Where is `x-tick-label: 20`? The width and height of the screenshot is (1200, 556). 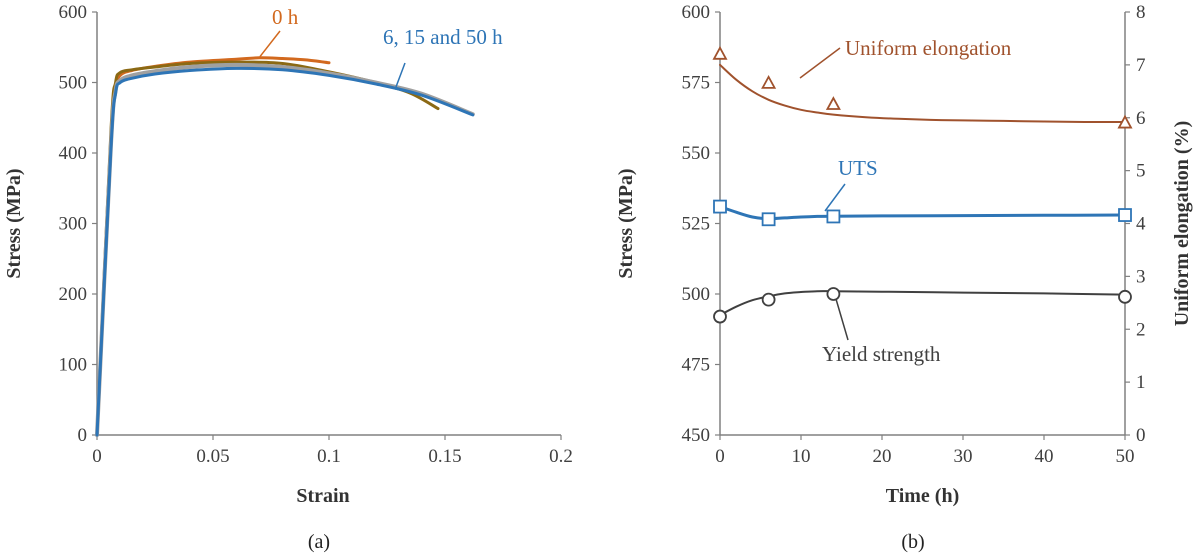 x-tick-label: 20 is located at coordinates (882, 456).